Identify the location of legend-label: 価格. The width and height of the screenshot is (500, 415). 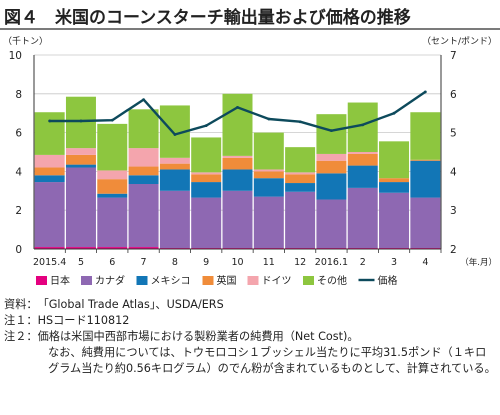
(388, 280).